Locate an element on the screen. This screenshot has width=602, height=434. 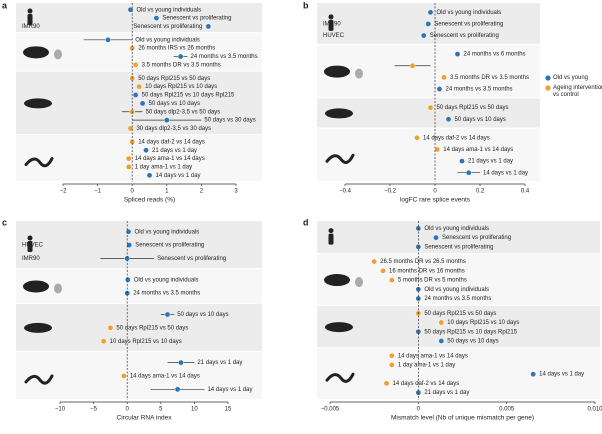
x-tick-label: −0.4 is located at coordinates (345, 192).